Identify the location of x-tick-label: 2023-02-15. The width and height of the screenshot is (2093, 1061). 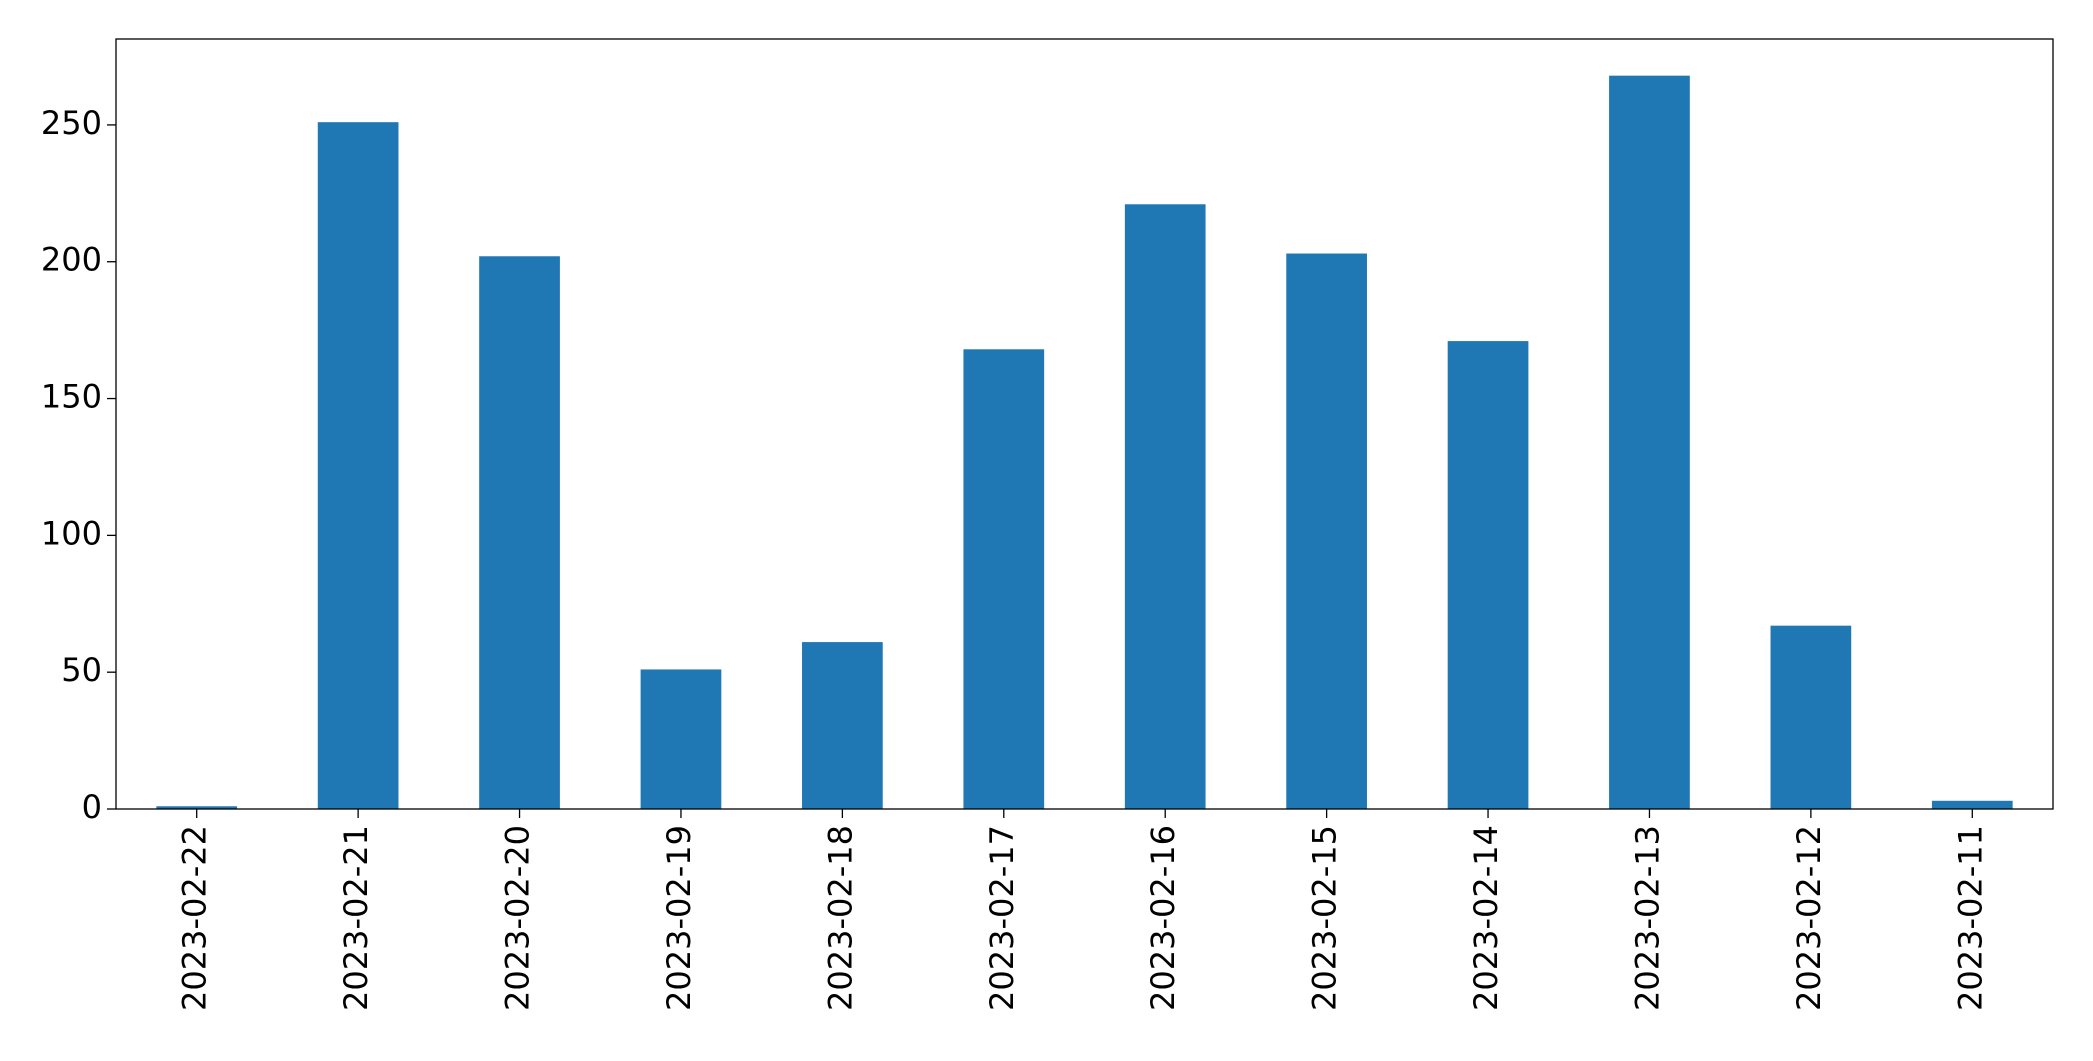
(1325, 918).